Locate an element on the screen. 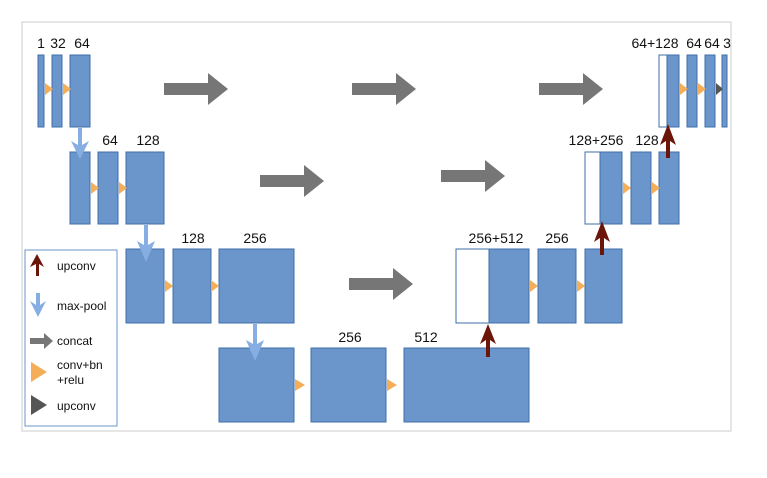 This screenshot has height=478, width=767. channel-label: 128+256 is located at coordinates (596, 140).